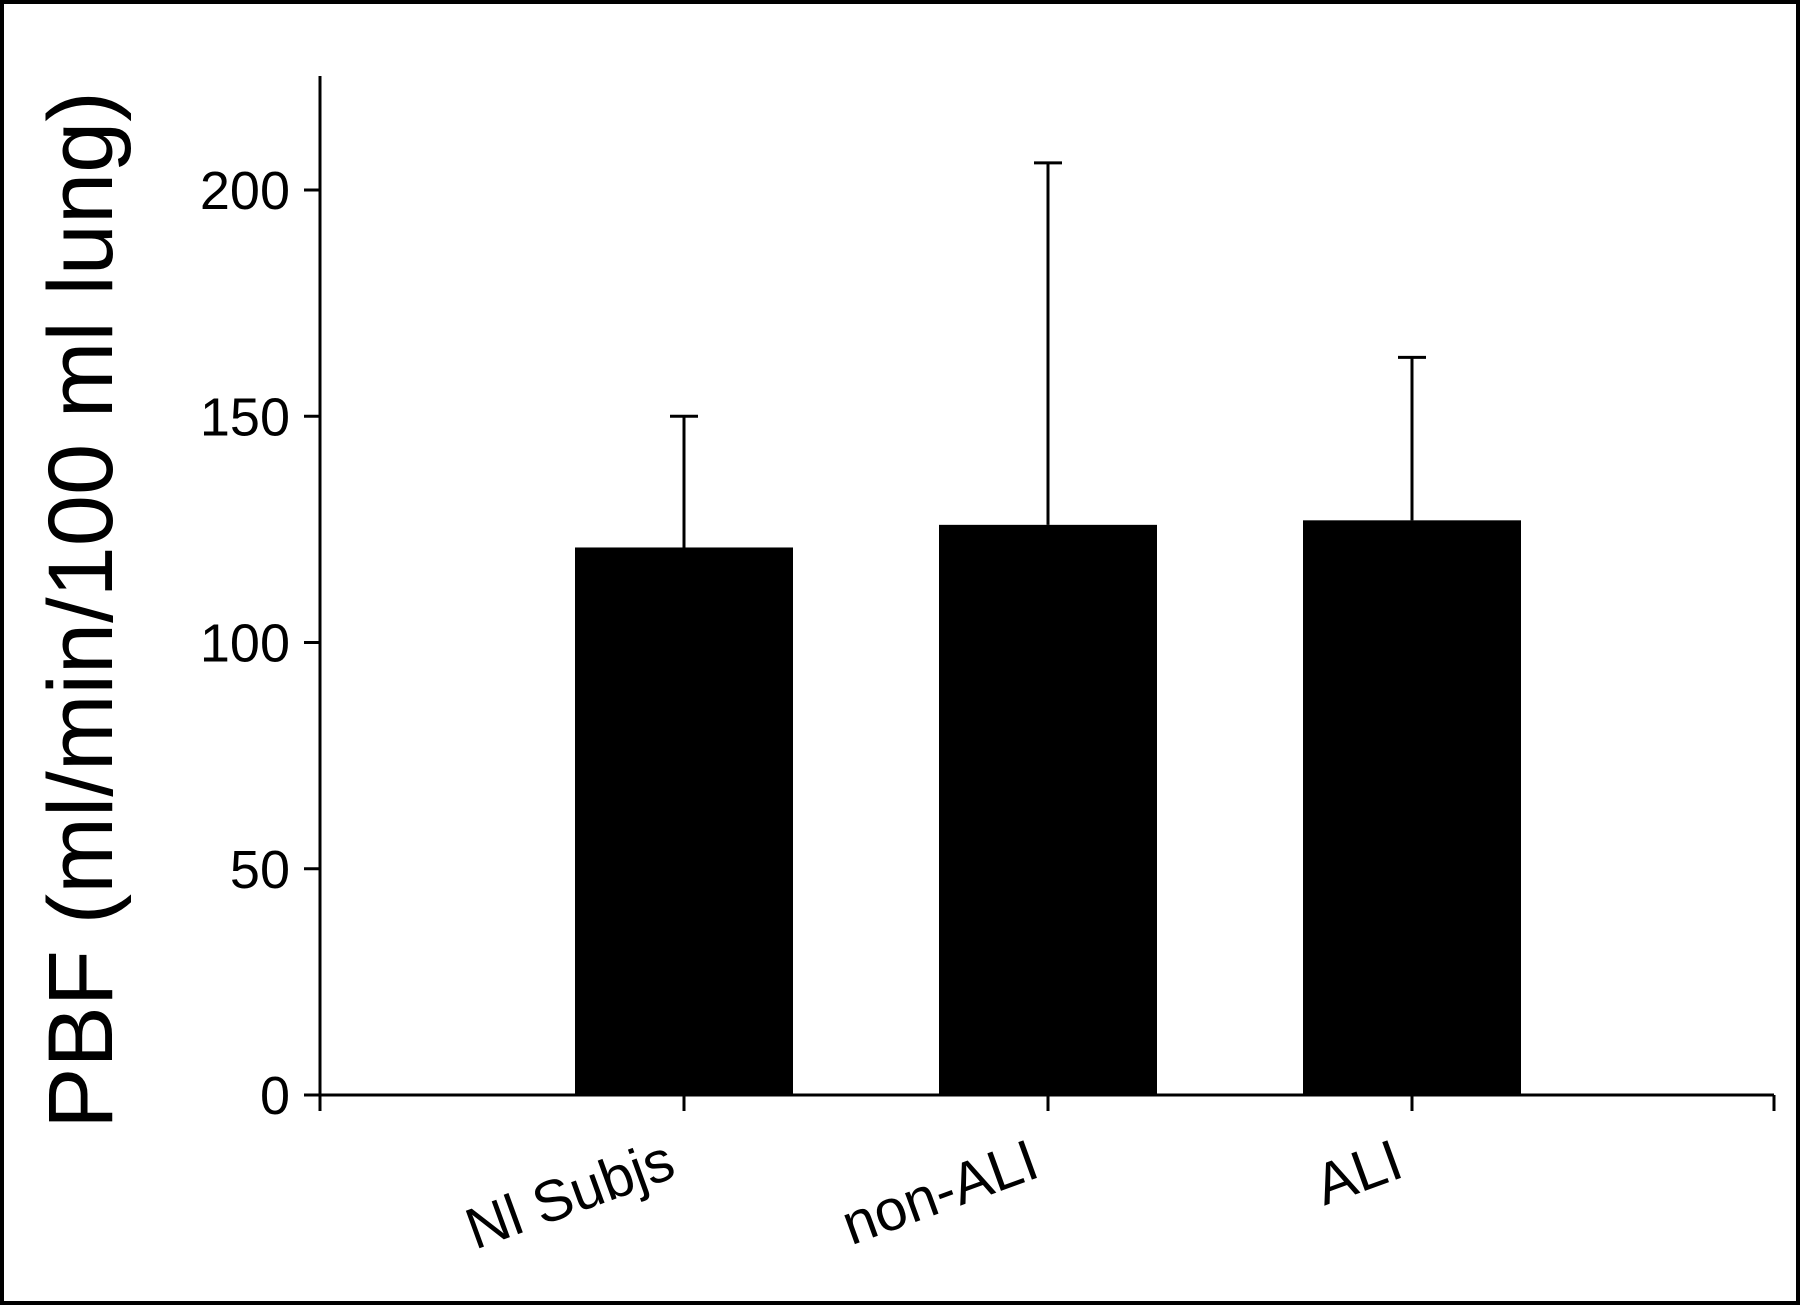 The width and height of the screenshot is (1800, 1309). I want to click on y-axis-title: PBF (ml/min/100 ml lung), so click(81, 610).